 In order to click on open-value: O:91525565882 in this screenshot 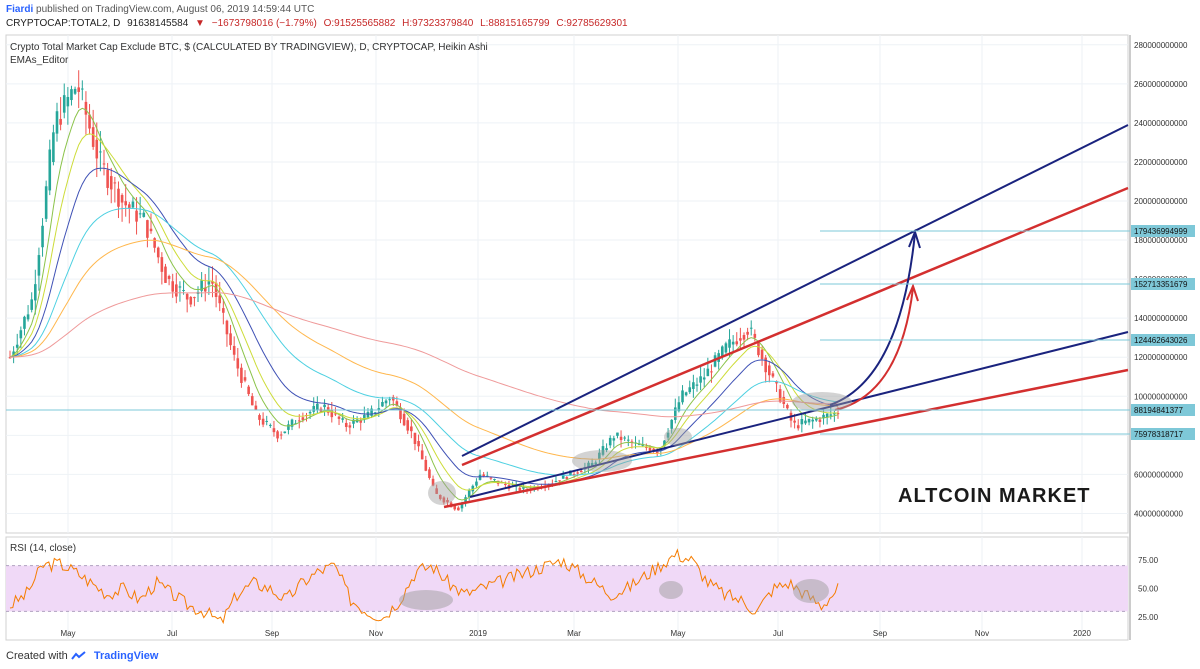, I will do `click(359, 23)`.